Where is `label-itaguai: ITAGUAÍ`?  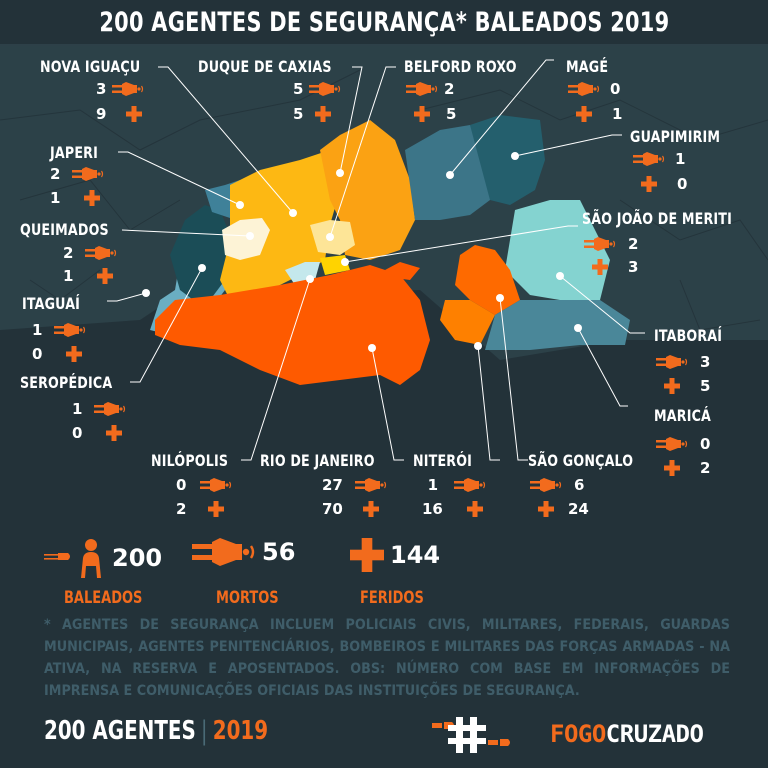 label-itaguai: ITAGUAÍ is located at coordinates (51, 303).